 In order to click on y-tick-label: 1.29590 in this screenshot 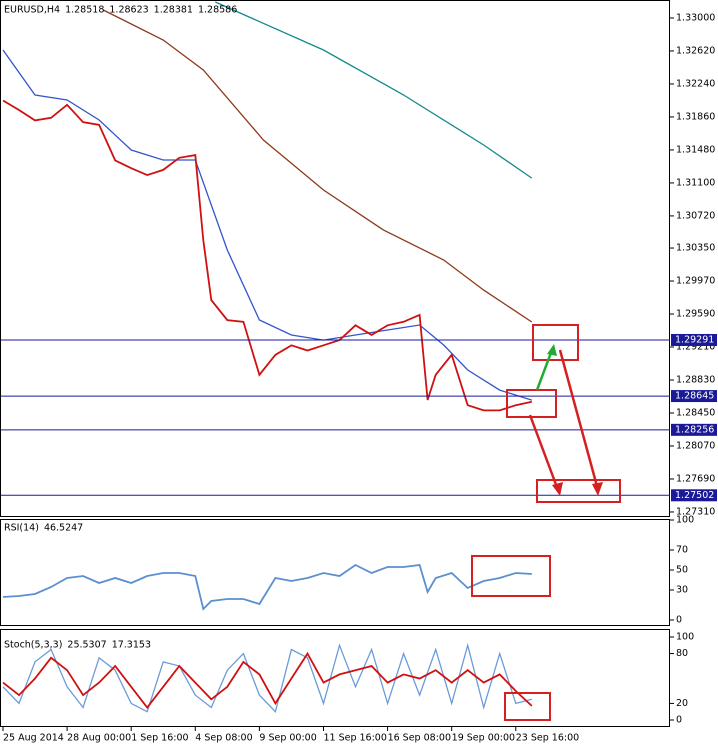, I will do `click(695, 314)`.